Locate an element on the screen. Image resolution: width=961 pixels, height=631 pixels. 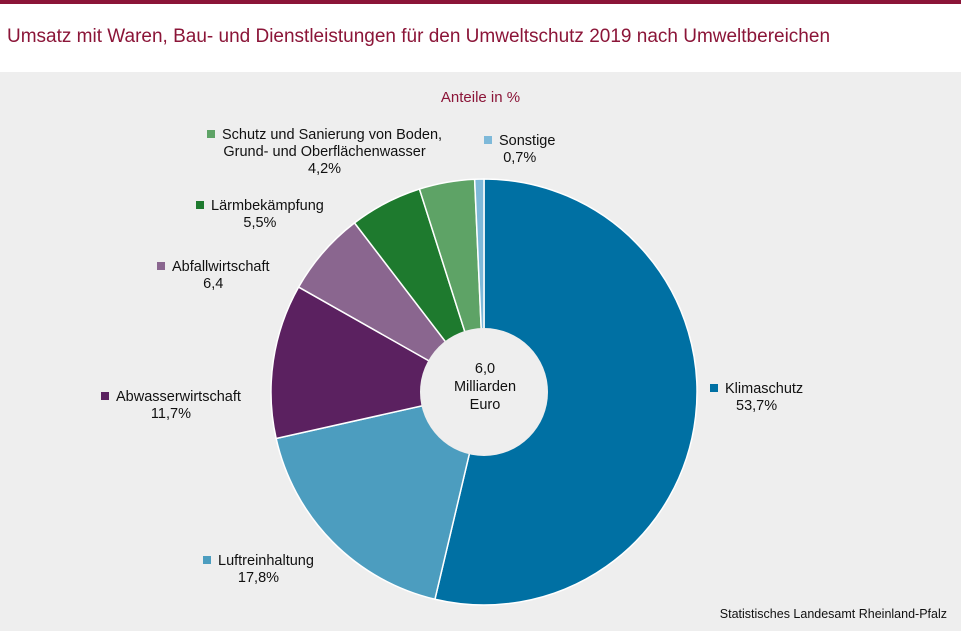
label-name: Lärmbekämpfung is located at coordinates (267, 206).